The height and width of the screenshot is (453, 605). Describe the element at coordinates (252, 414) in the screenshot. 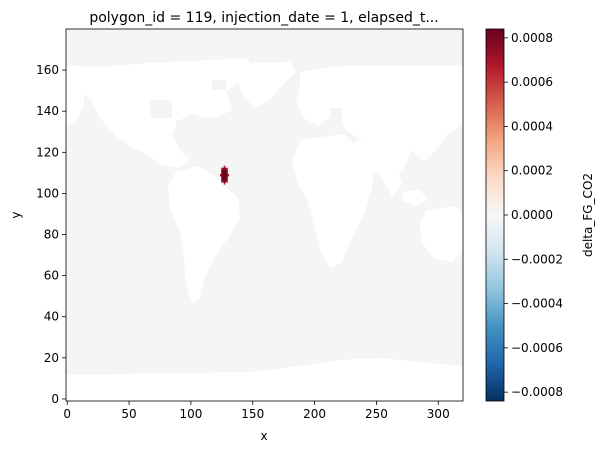

I see `x-tick-label: 150` at that location.